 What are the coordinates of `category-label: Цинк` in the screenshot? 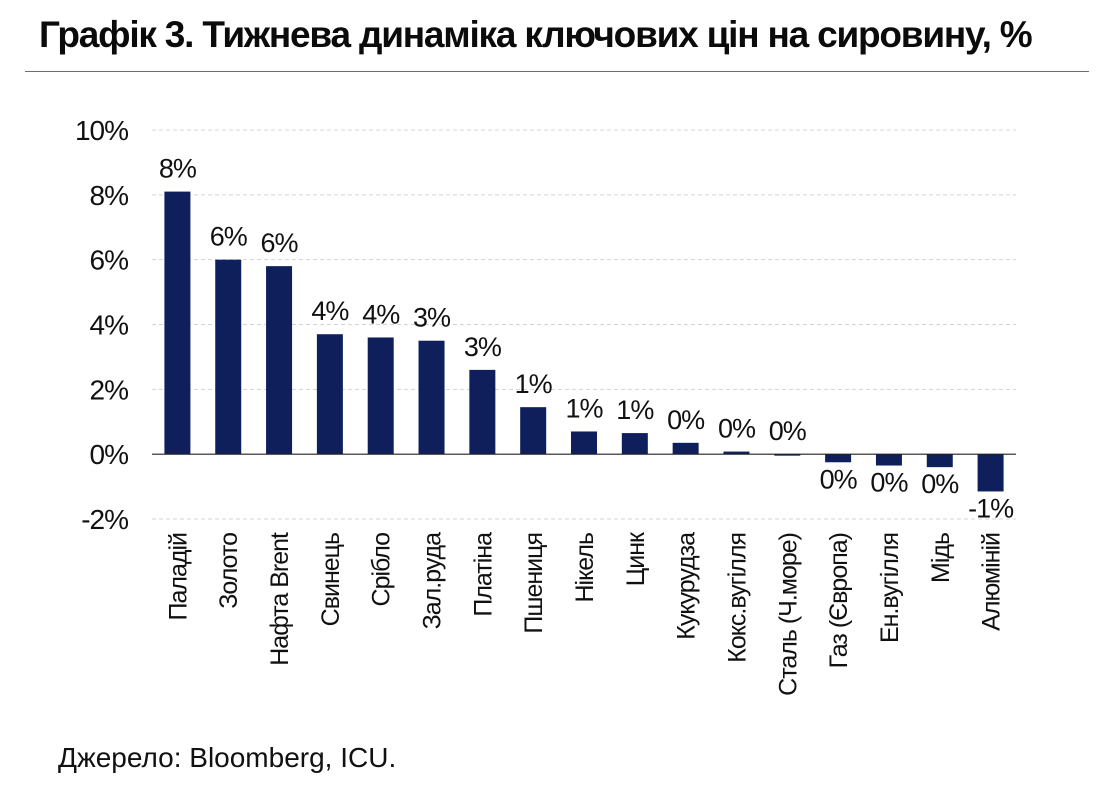 It's located at (636, 558).